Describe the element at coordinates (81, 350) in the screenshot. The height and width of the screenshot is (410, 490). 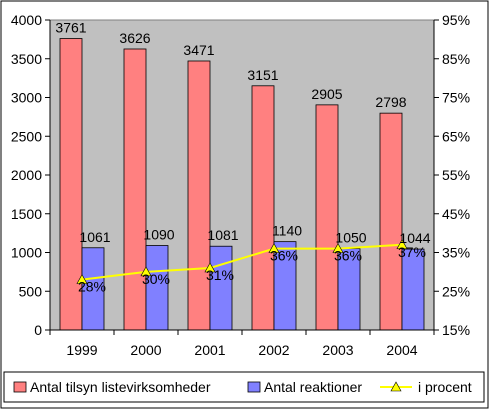
I see `x-tick-label: 1999` at that location.